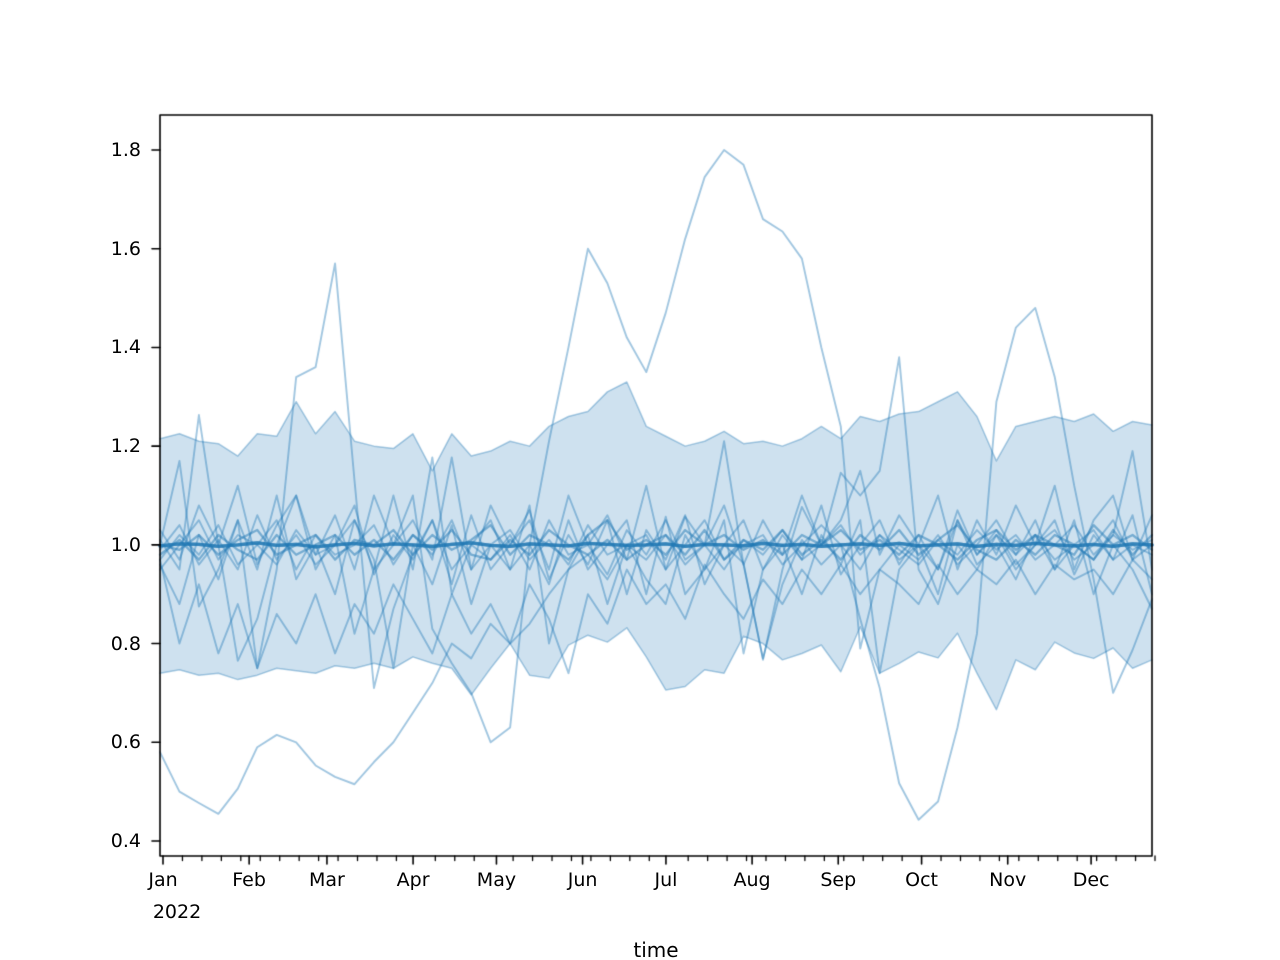 The height and width of the screenshot is (960, 1280). I want to click on y-tick-label: 1.8, so click(125, 150).